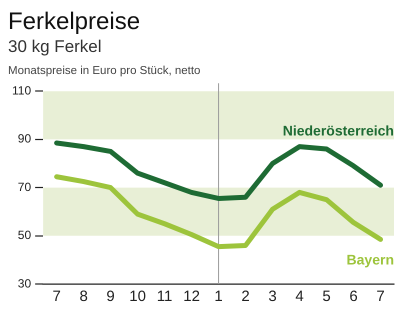 The width and height of the screenshot is (410, 333). What do you see at coordinates (25, 283) in the screenshot?
I see `y-tick-label: 30` at bounding box center [25, 283].